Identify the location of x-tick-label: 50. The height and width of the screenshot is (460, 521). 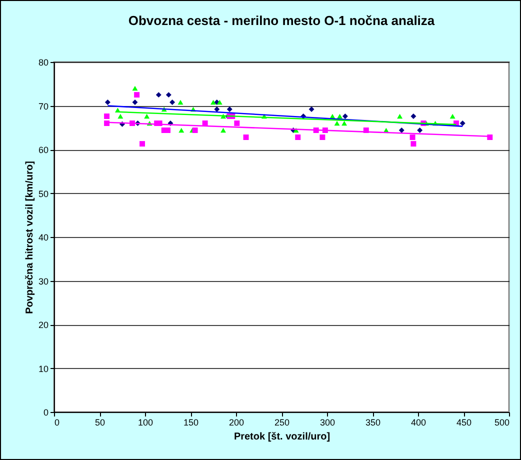
(100, 423).